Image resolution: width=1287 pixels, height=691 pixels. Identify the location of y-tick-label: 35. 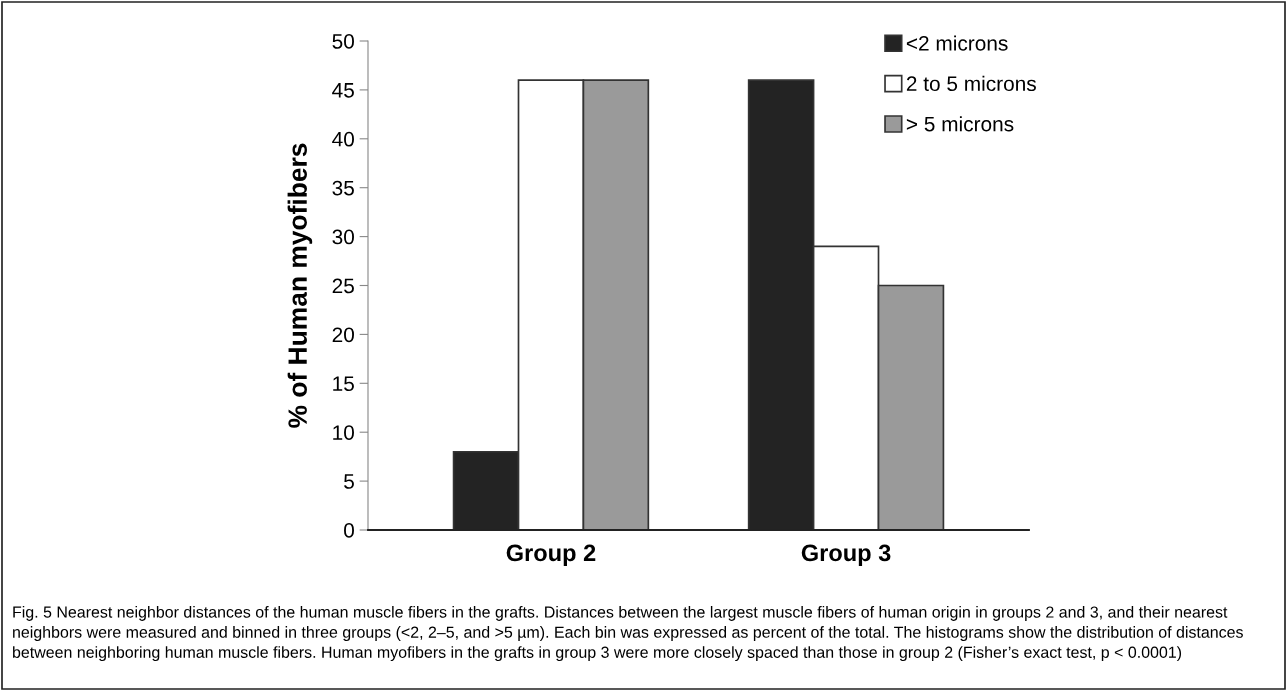
(343, 188).